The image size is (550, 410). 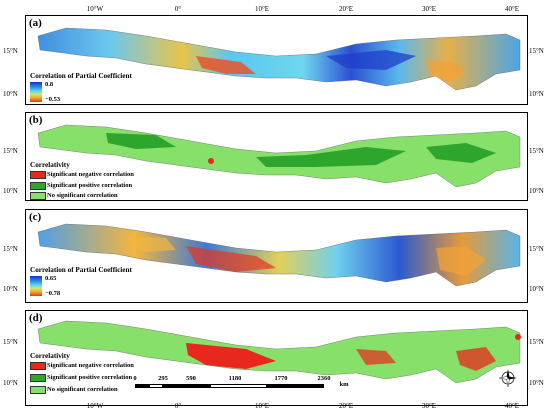 What do you see at coordinates (344, 384) in the screenshot?
I see `scale-unit: km` at bounding box center [344, 384].